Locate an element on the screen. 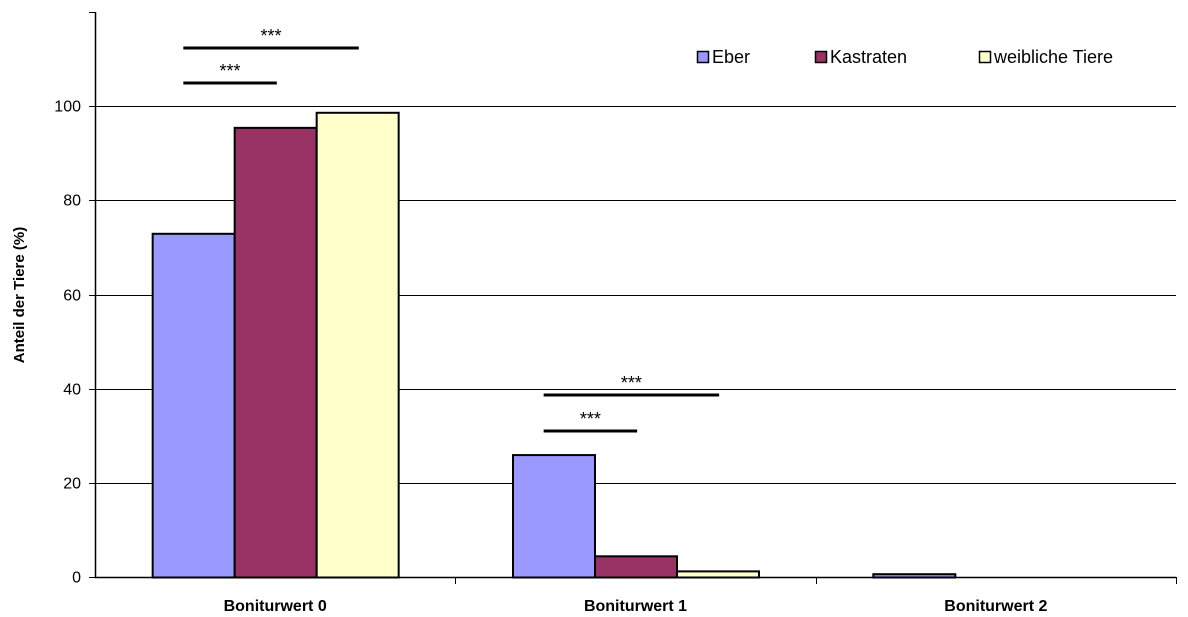 The height and width of the screenshot is (617, 1188). y-tick-label: 20 is located at coordinates (72, 484).